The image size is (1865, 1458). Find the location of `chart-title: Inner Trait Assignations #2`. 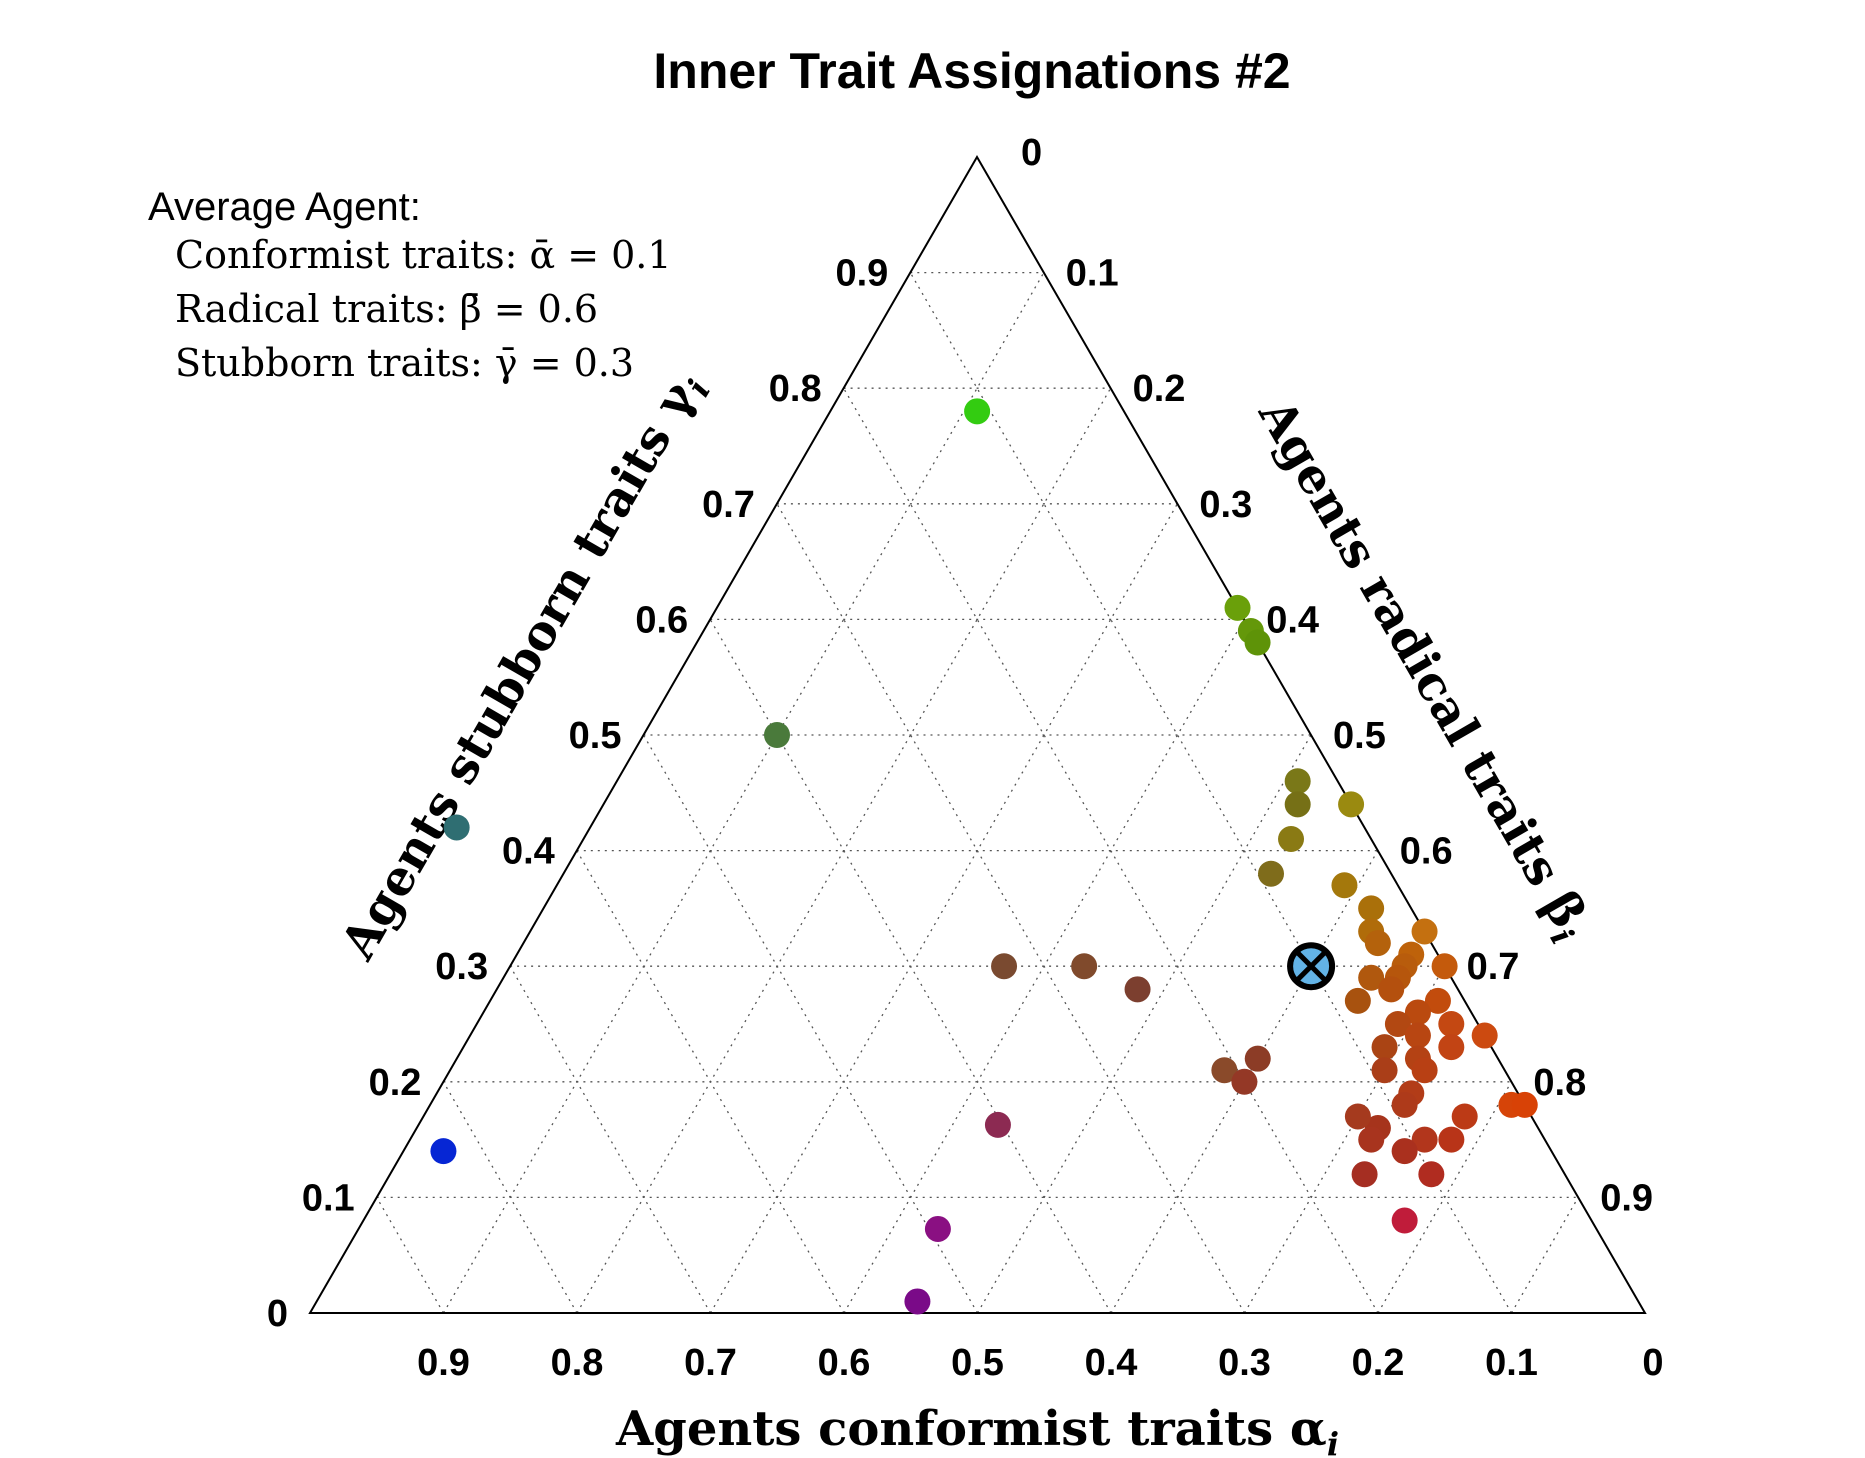

chart-title: Inner Trait Assignations #2 is located at coordinates (971, 71).